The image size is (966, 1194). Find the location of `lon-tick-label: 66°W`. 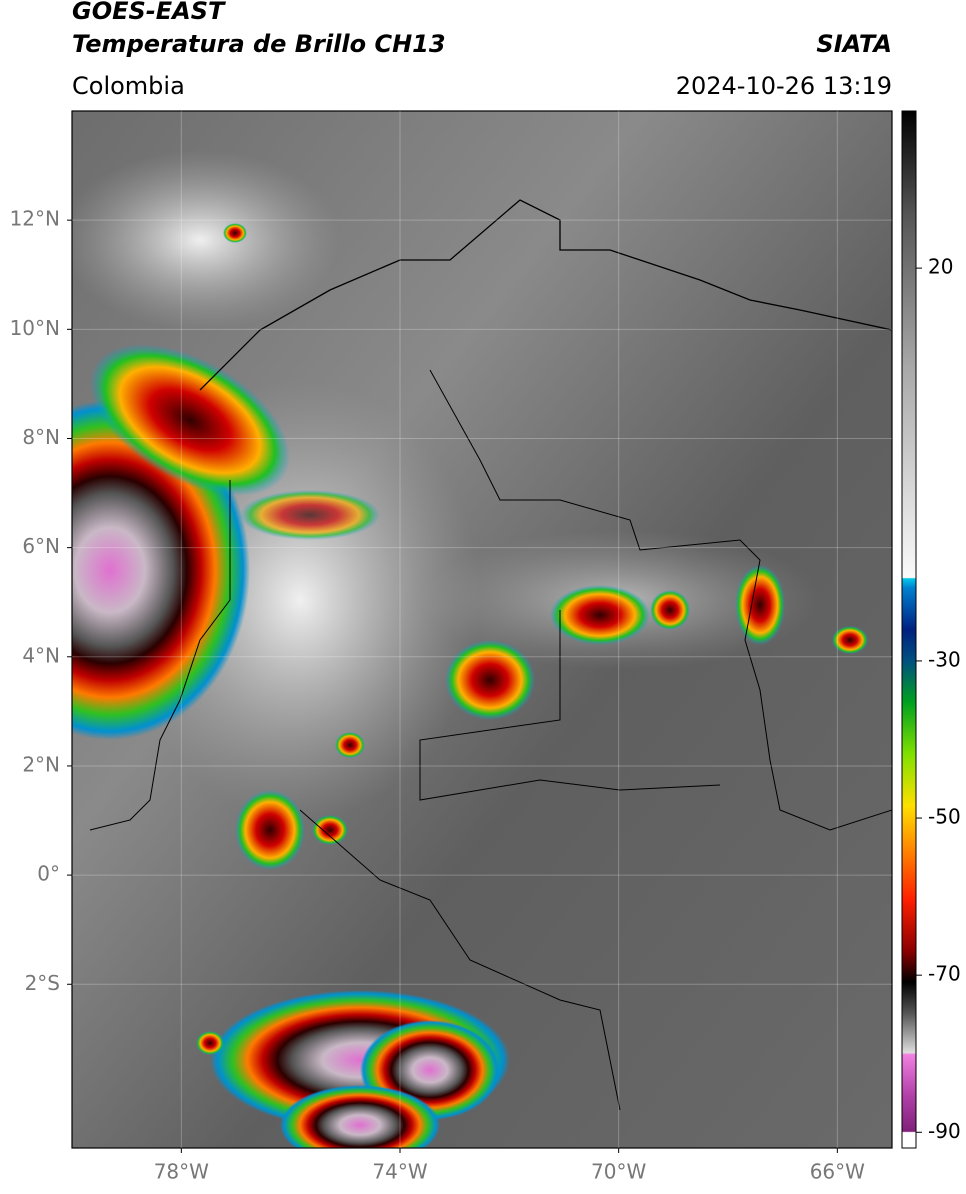

lon-tick-label: 66°W is located at coordinates (837, 1172).